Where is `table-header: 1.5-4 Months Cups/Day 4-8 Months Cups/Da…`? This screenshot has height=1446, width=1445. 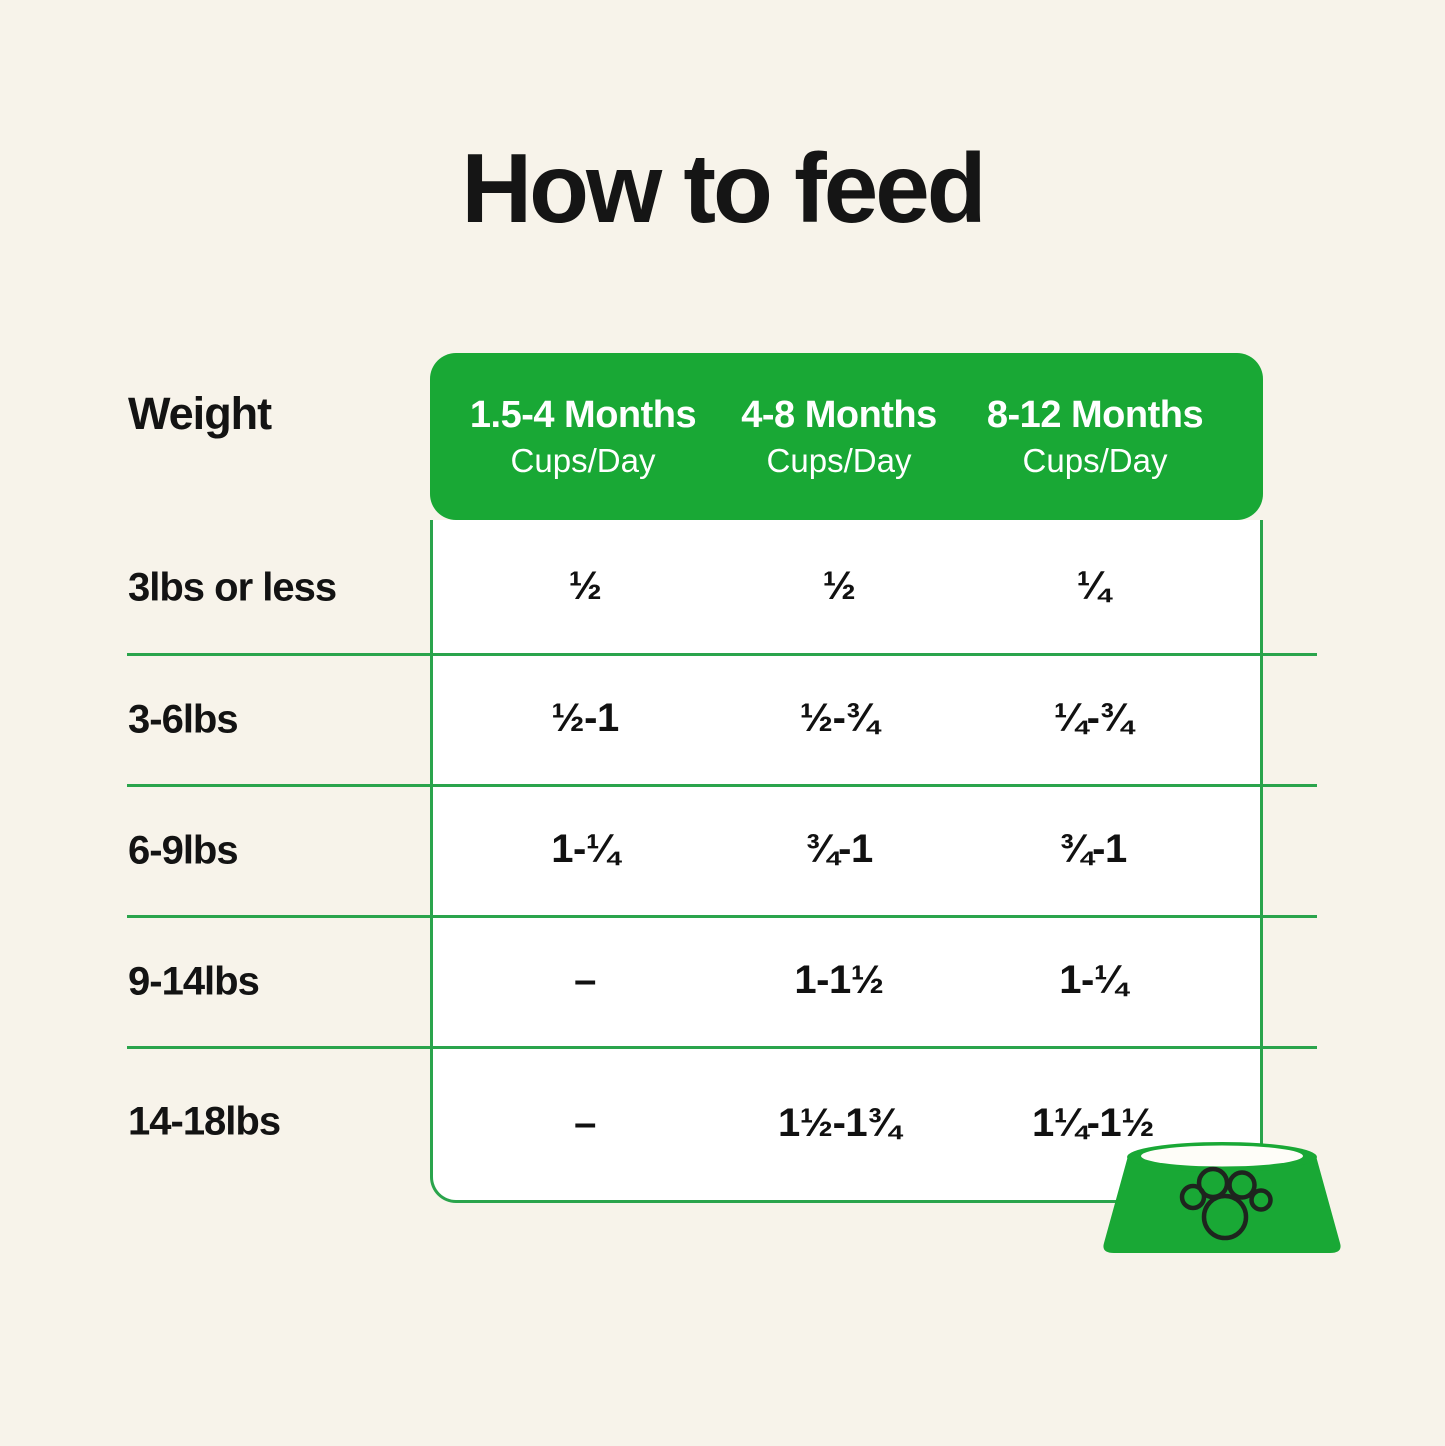
table-header: 1.5-4 Months Cups/Day 4-8 Months Cups/Da… is located at coordinates (846, 436).